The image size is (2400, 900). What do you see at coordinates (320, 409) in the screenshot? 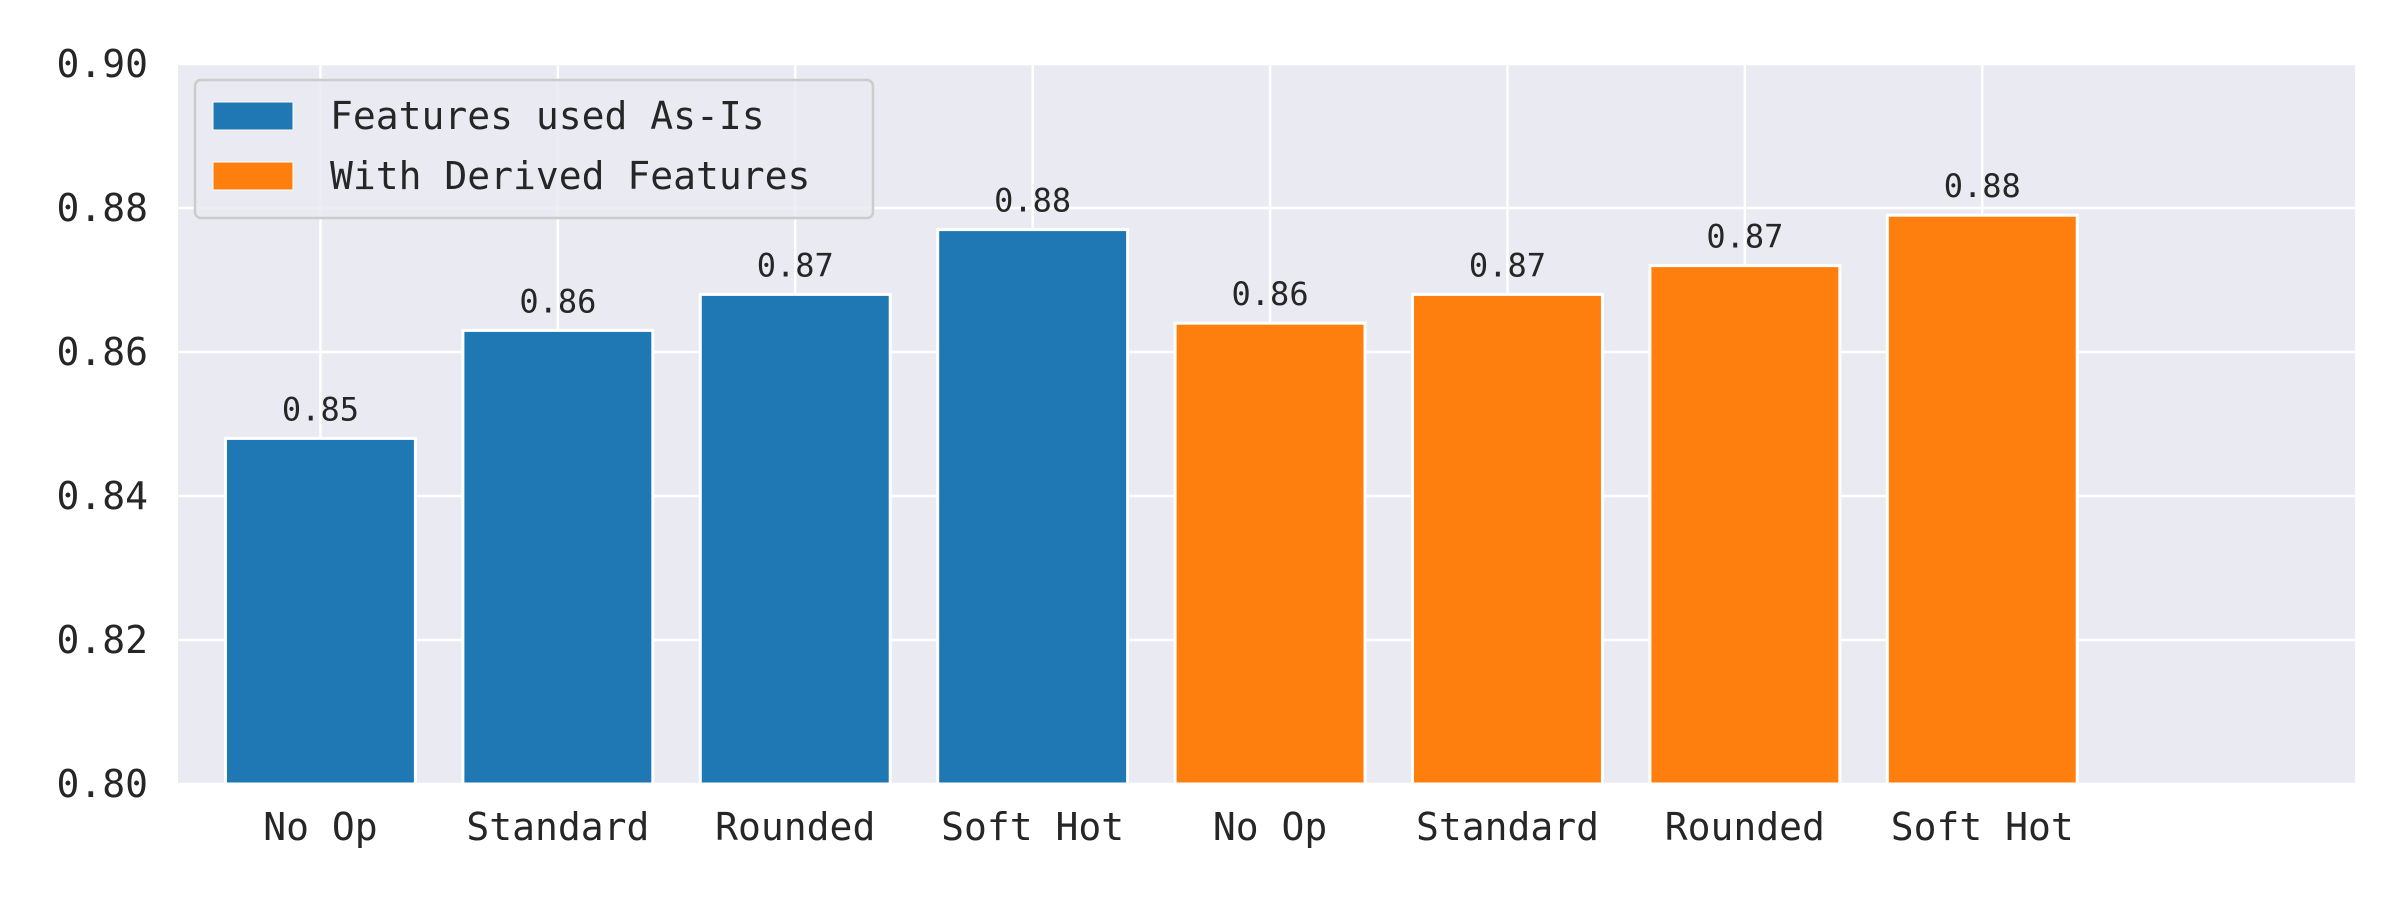
I see `data-label: 0.85` at bounding box center [320, 409].